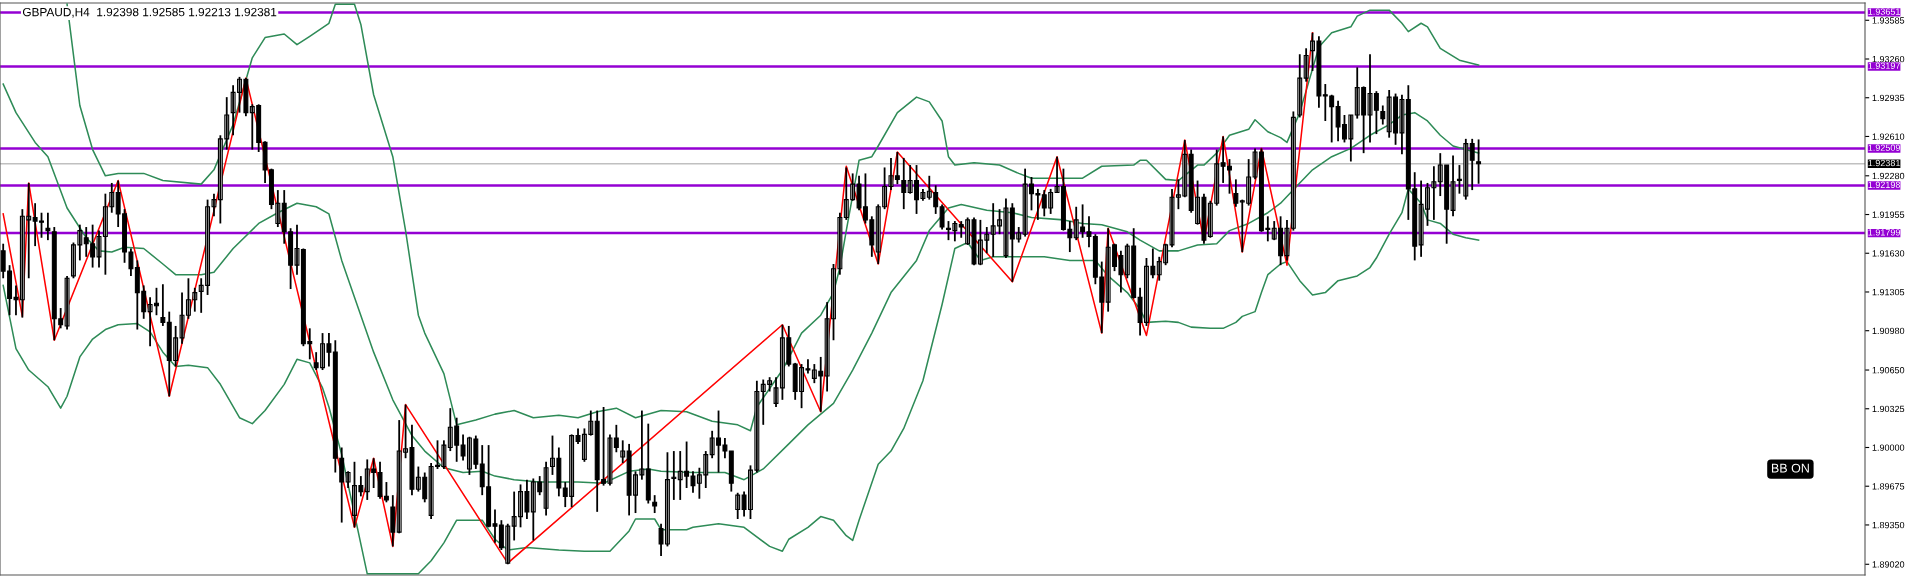 Image resolution: width=1915 pixels, height=580 pixels. What do you see at coordinates (1888, 447) in the screenshot?
I see `y-tick-label: 1.90000` at bounding box center [1888, 447].